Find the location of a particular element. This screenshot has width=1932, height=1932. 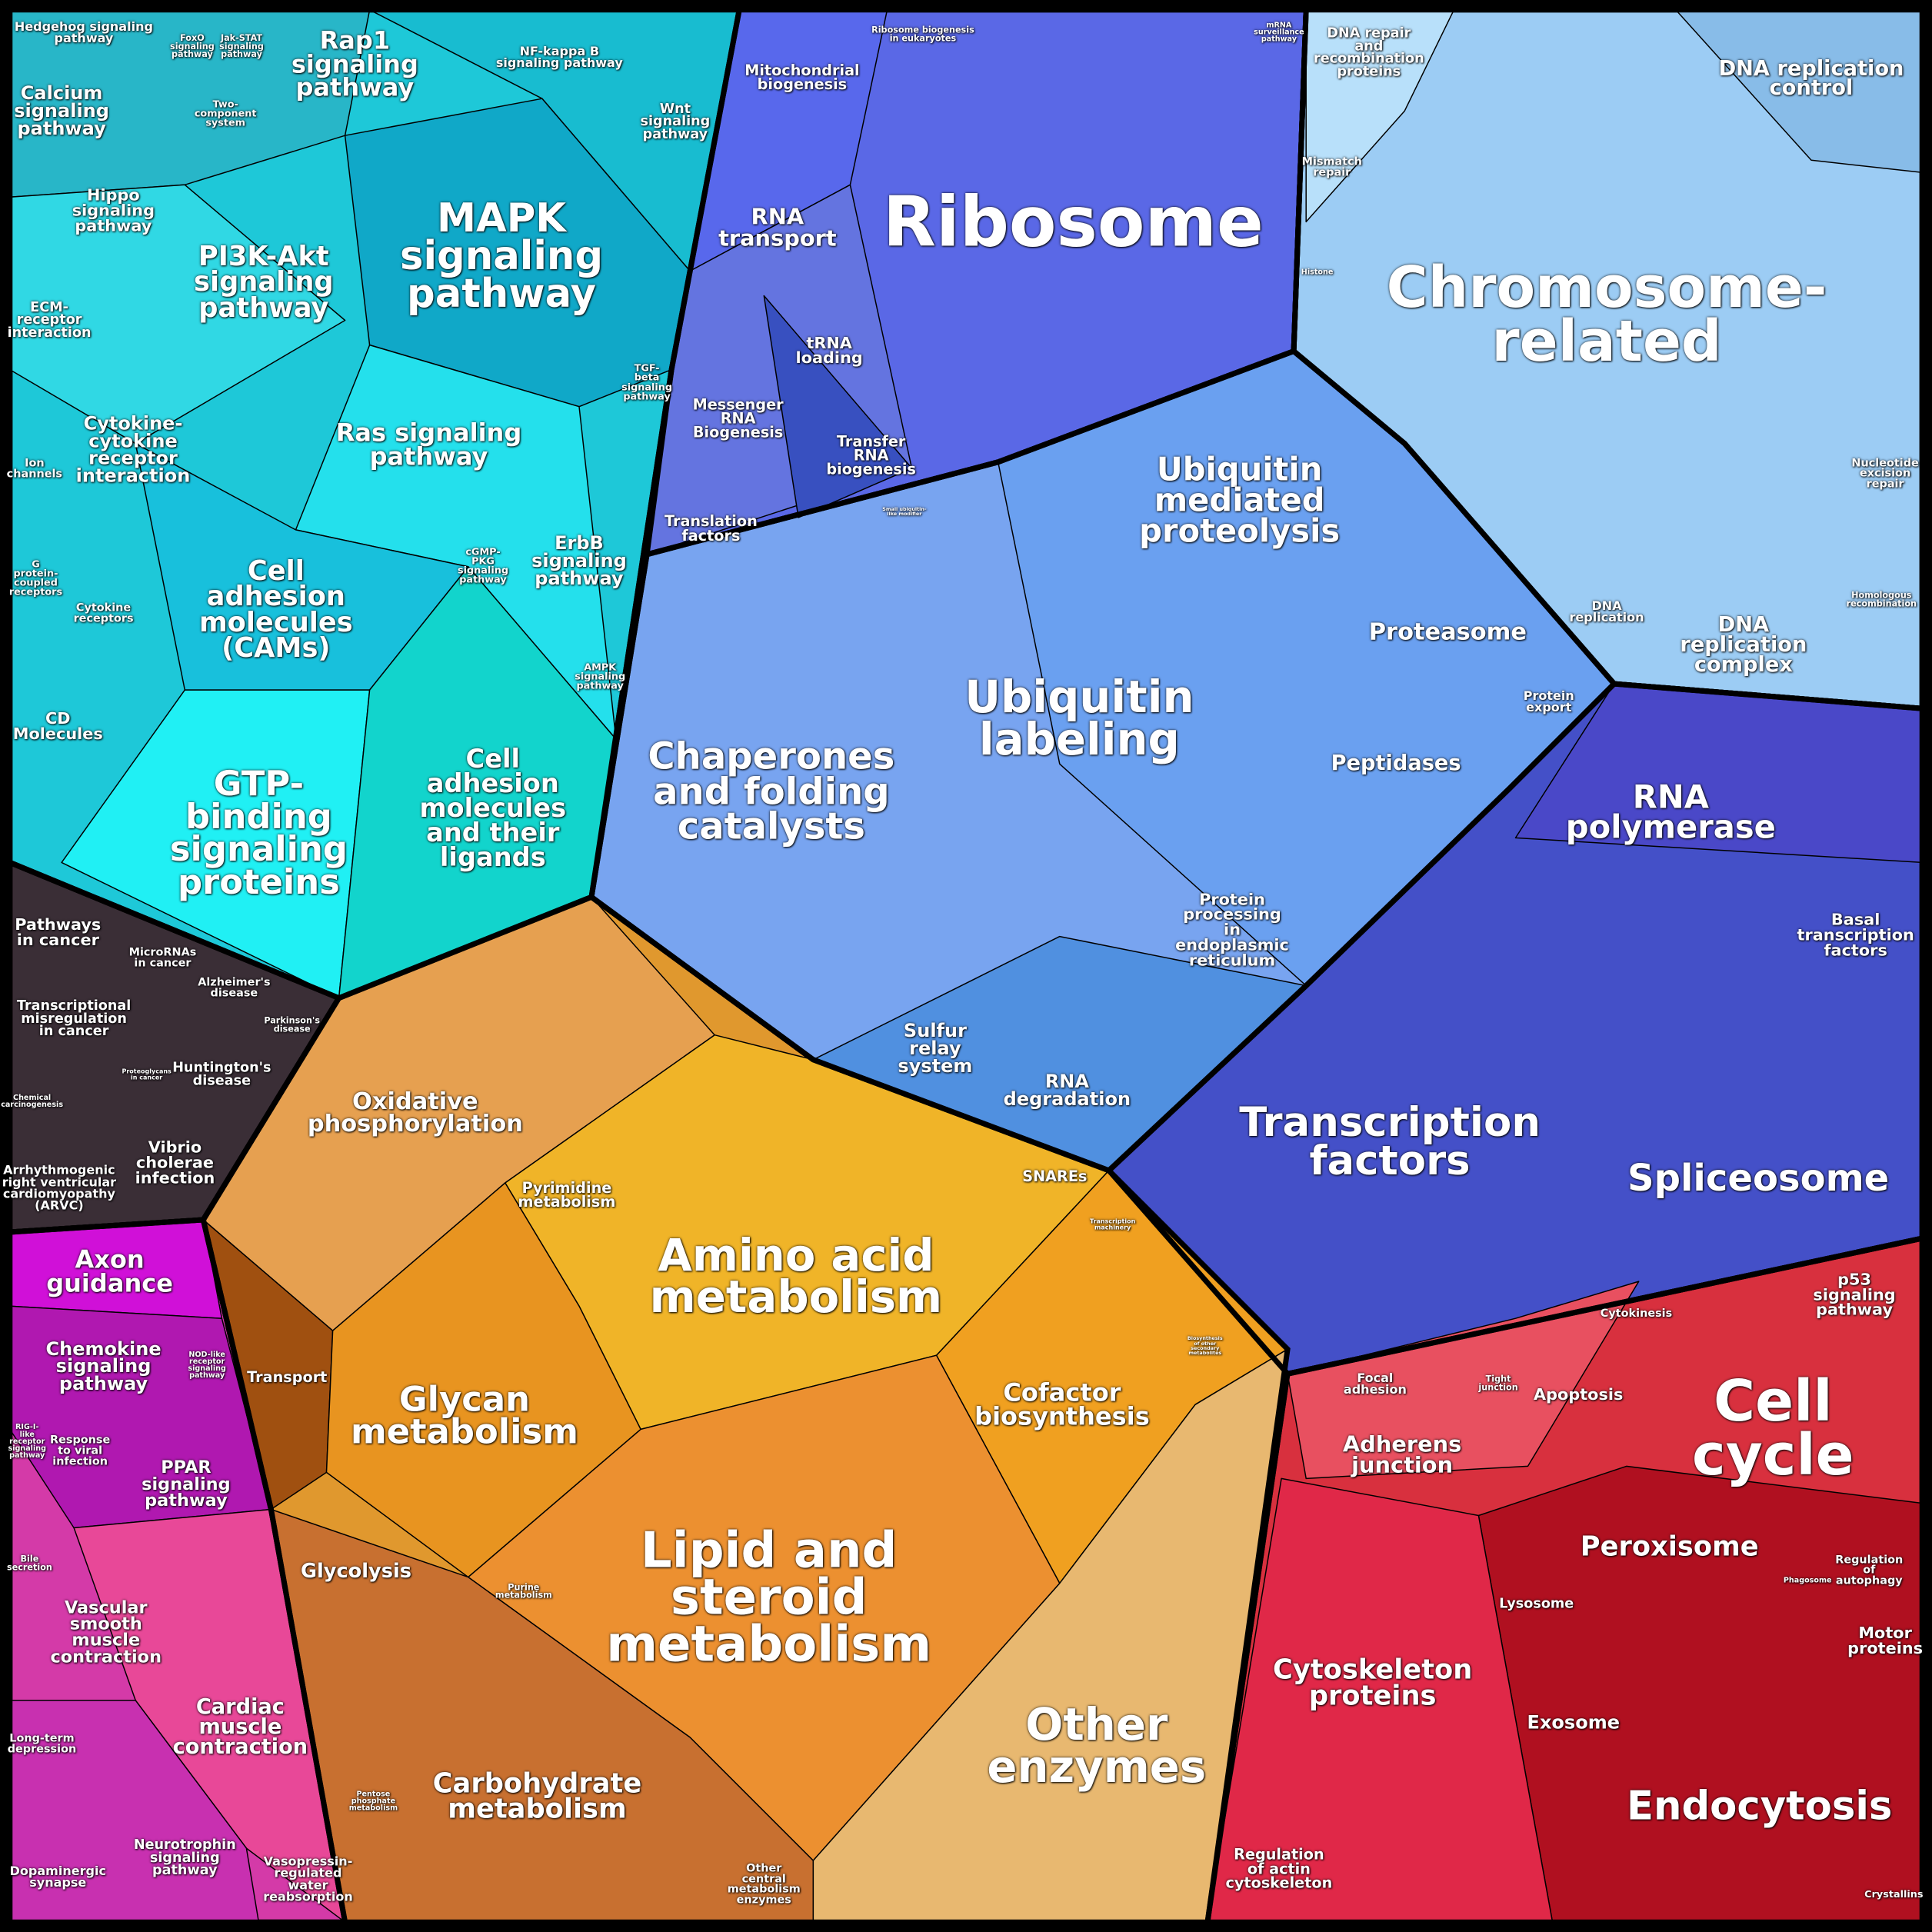

cell-label: Motor proteins is located at coordinates (1885, 1640).